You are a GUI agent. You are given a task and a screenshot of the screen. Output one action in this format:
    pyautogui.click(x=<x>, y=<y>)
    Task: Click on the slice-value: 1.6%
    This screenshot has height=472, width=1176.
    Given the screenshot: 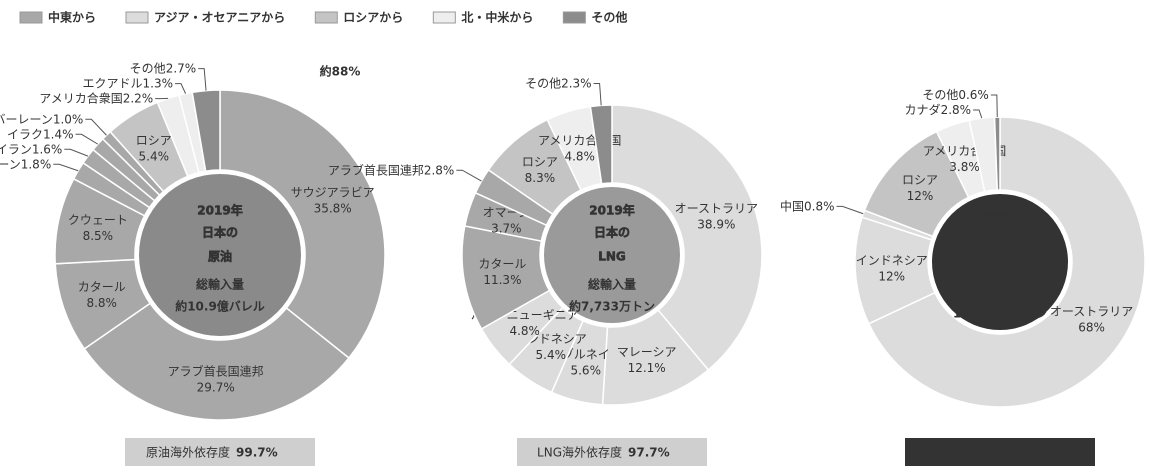 What is the action you would take?
    pyautogui.click(x=47, y=149)
    